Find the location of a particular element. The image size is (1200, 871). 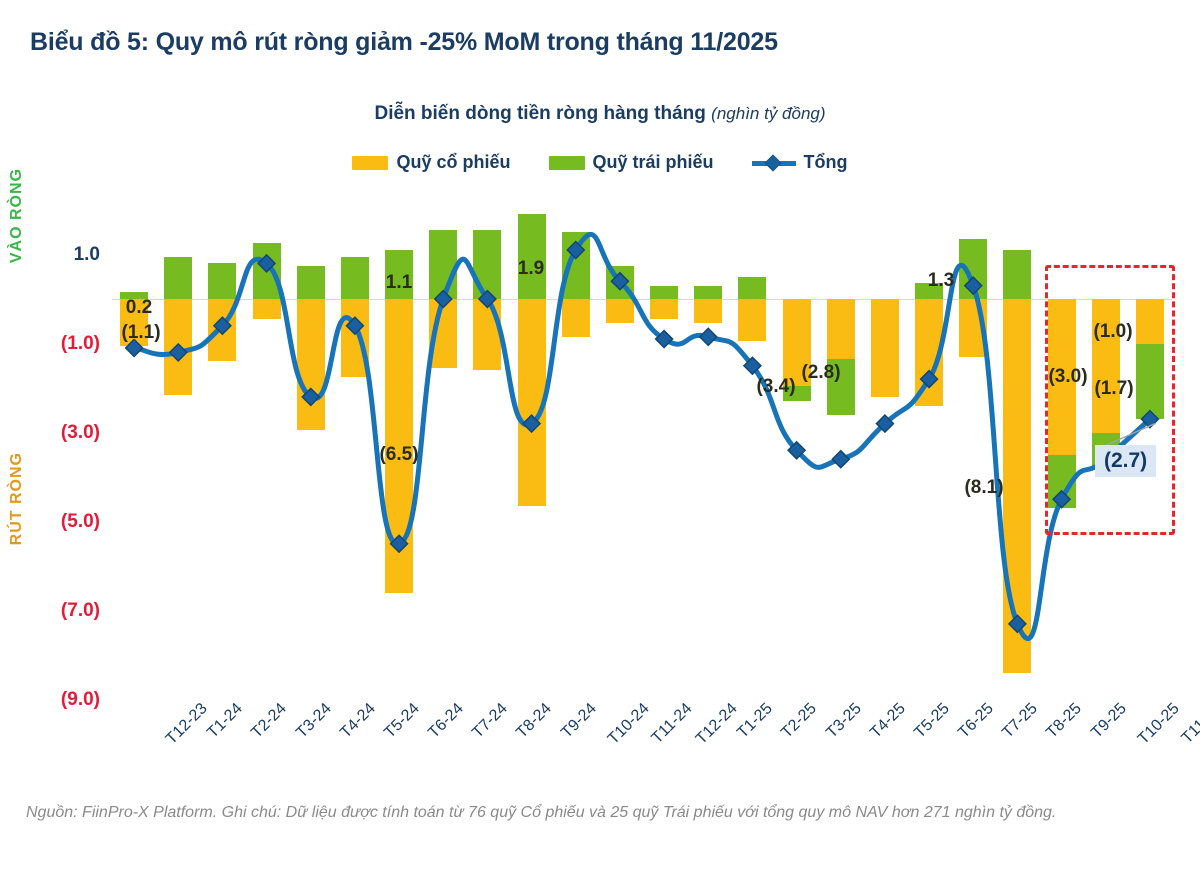

y-axis-tick: (9.0) is located at coordinates (80, 699).